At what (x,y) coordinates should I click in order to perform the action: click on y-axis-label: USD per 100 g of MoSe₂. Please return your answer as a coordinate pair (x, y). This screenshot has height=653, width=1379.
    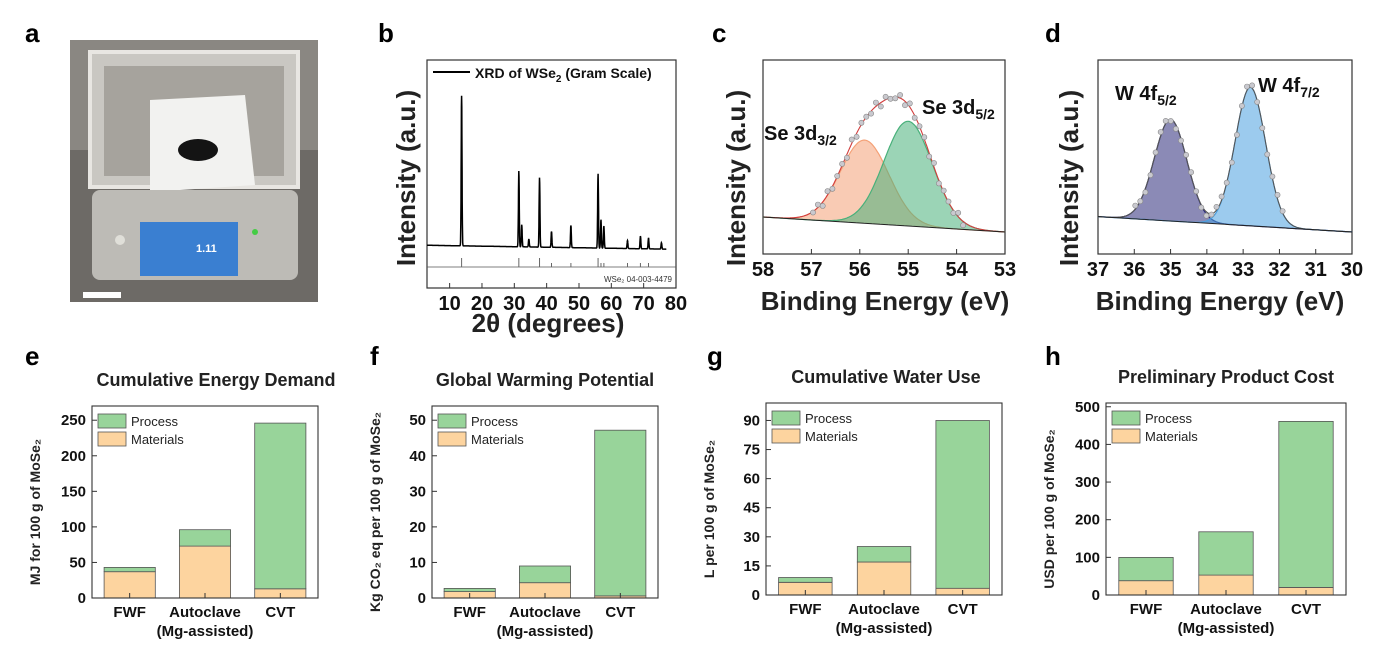
    Looking at the image, I should click on (1049, 508).